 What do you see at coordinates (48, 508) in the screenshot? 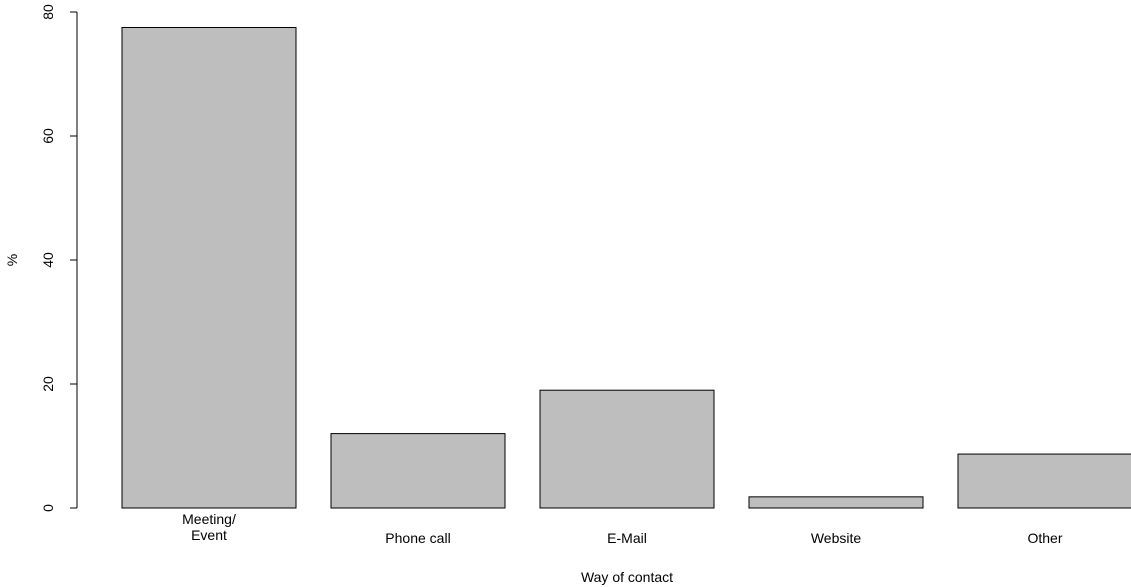
I see `y-tick-label: 0` at bounding box center [48, 508].